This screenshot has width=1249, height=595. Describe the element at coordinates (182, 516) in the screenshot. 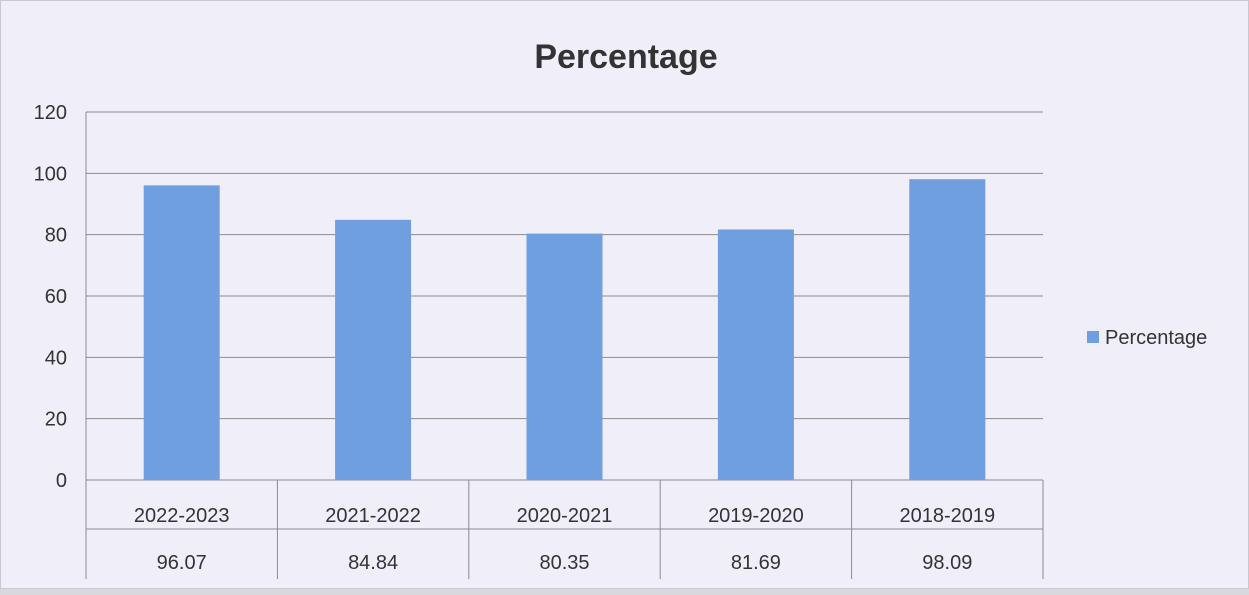

I see `x-category-label: 2022-2023` at that location.